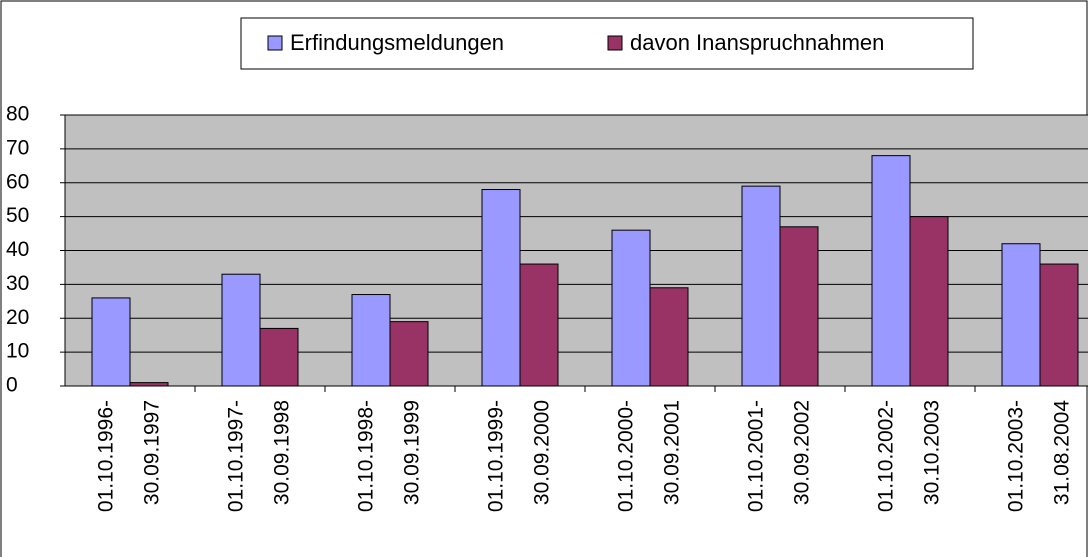 This screenshot has width=1088, height=557. I want to click on x-tick-label: 30.09.2000, so click(542, 452).